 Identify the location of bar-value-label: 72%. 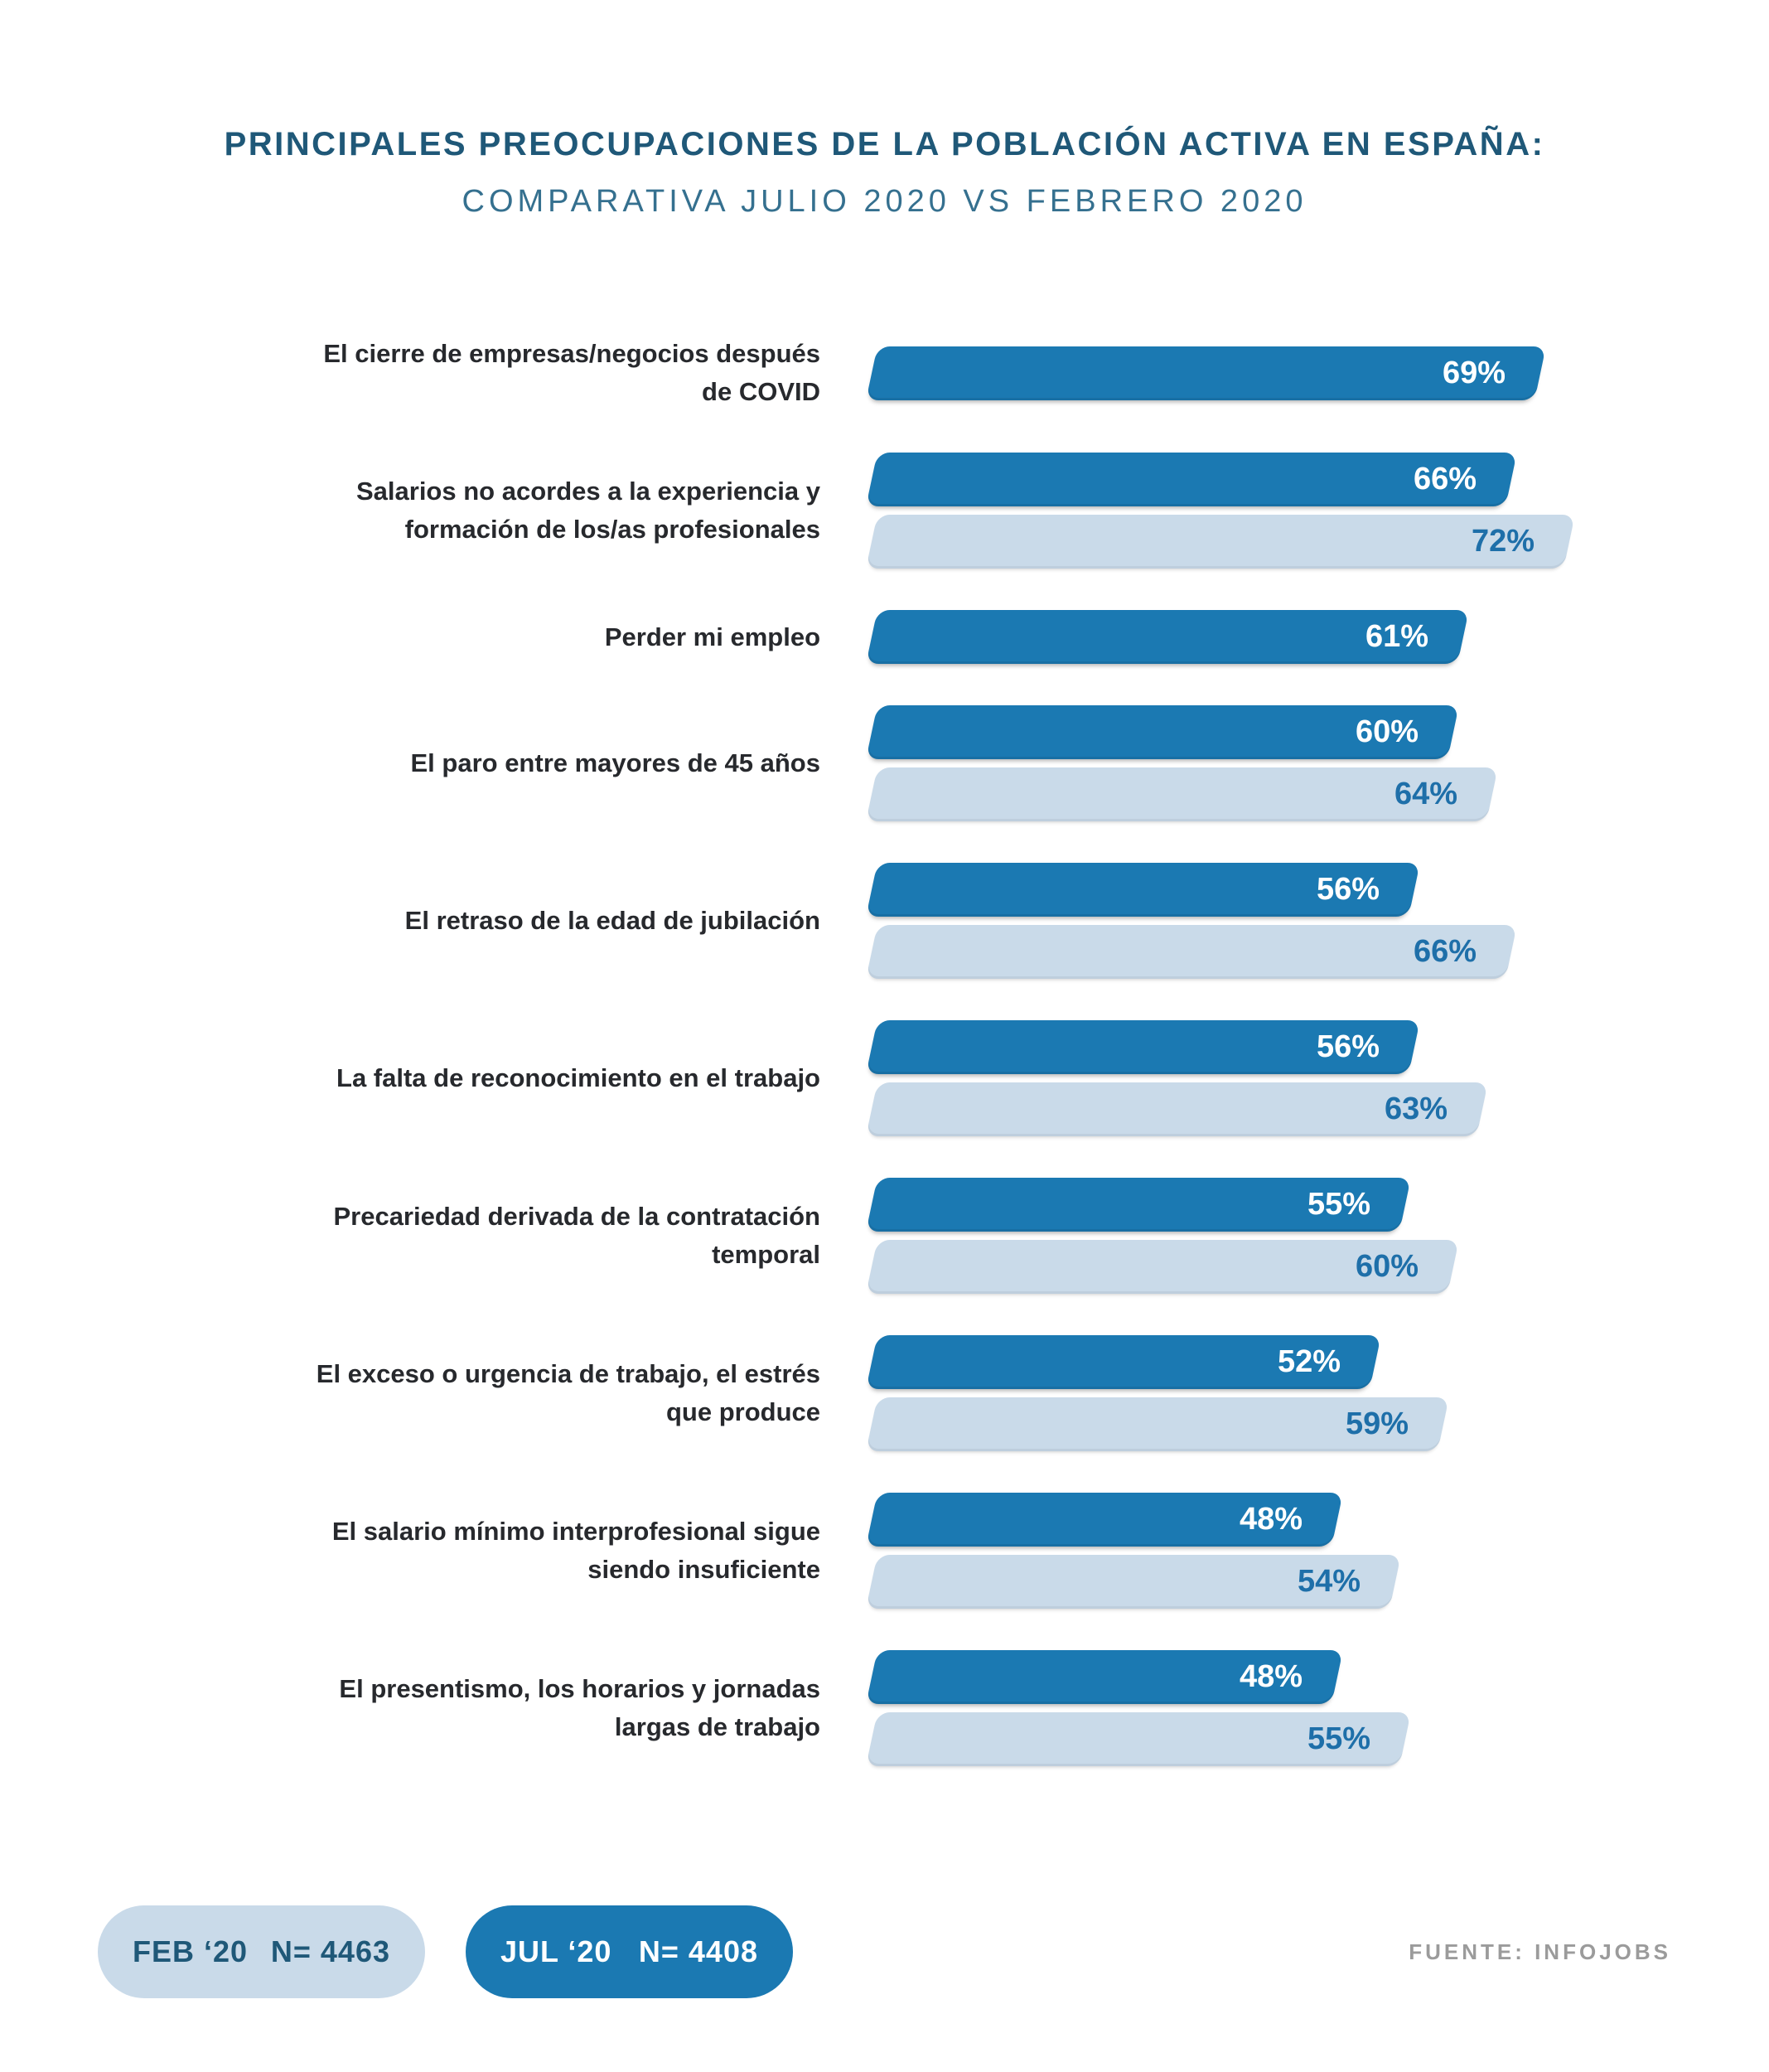
(1503, 541).